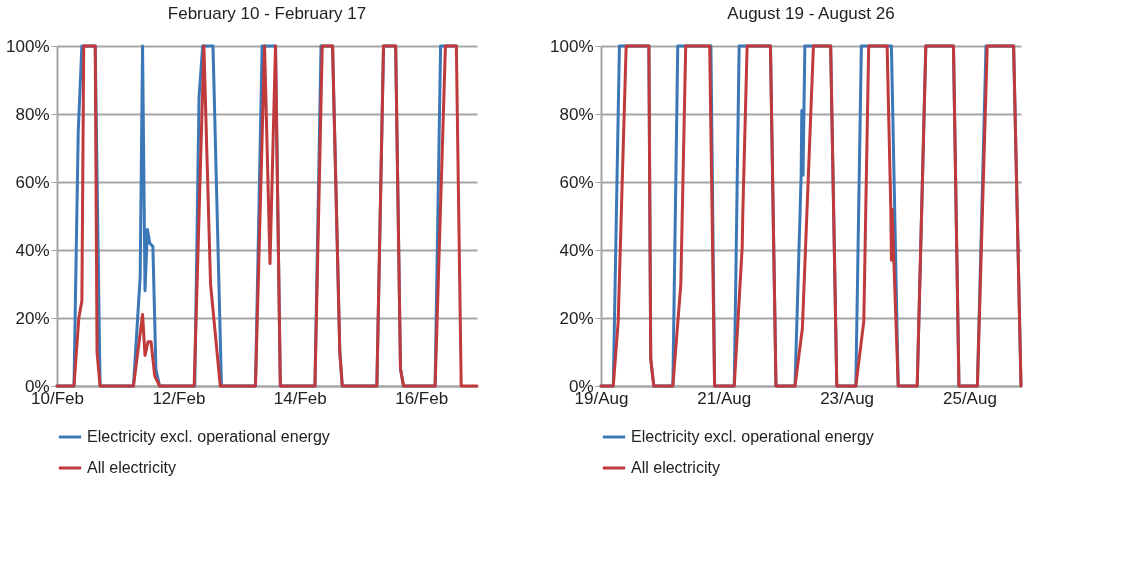 The image size is (1131, 574). I want to click on x-tick-label: 12/Feb, so click(179, 398).